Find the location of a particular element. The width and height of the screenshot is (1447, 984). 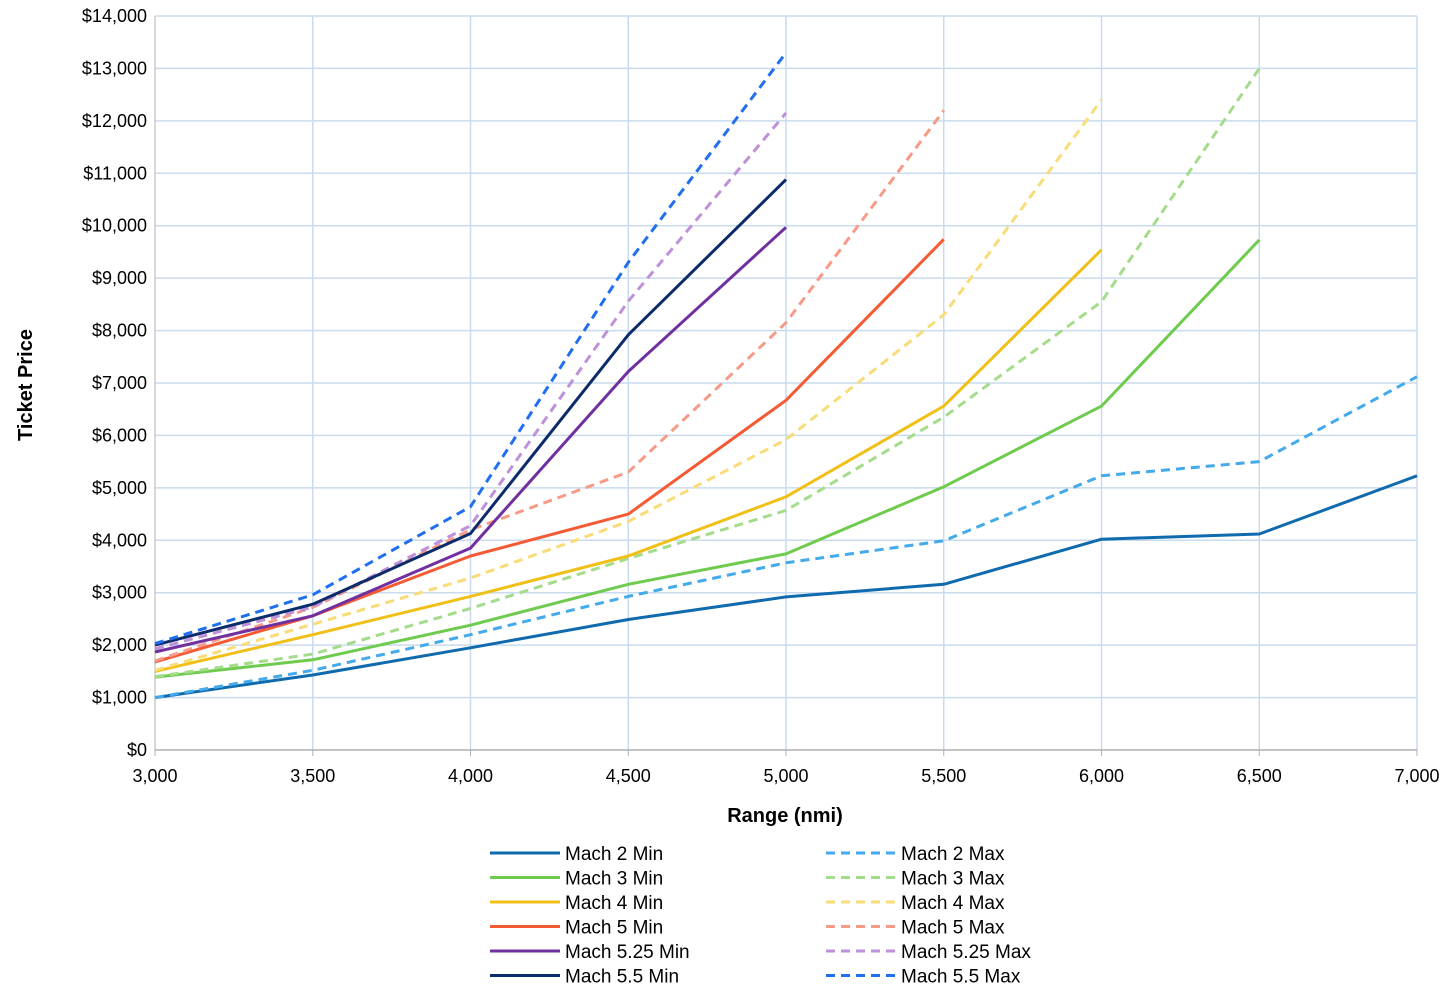

legend-label: Mach 5.25 Max is located at coordinates (966, 952).